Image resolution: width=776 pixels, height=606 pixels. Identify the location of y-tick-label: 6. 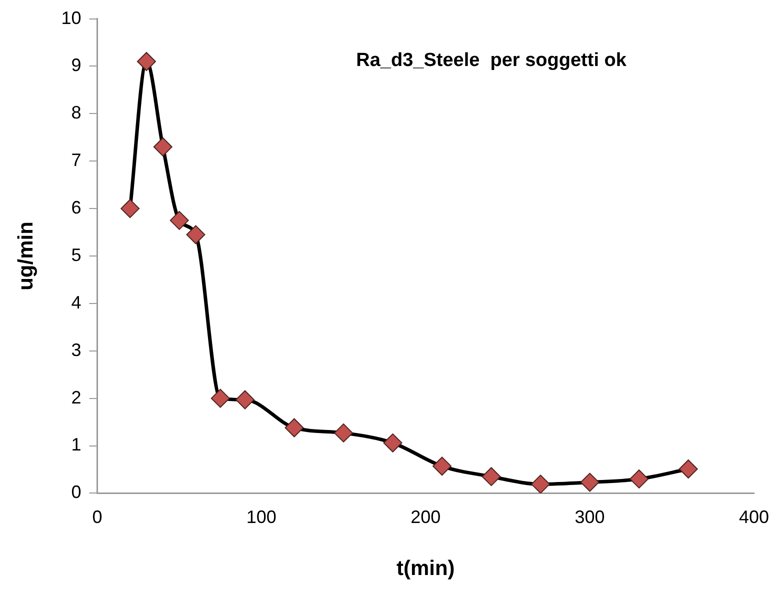
(76, 208).